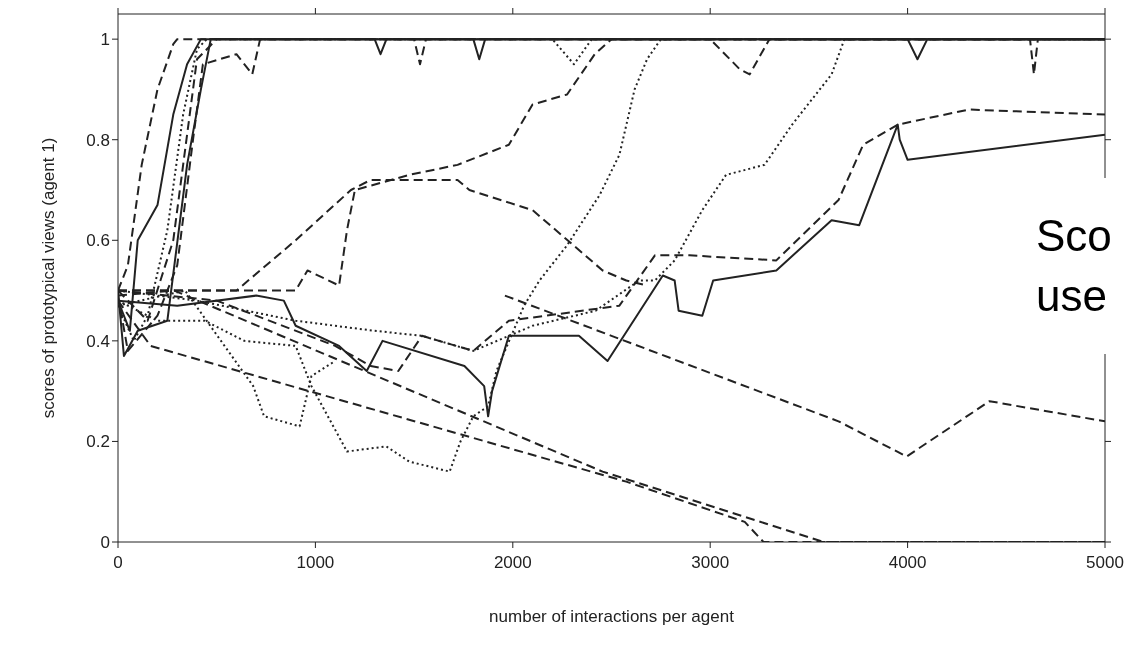 This screenshot has height=672, width=1138. I want to click on x-tick-label: 0, so click(118, 563).